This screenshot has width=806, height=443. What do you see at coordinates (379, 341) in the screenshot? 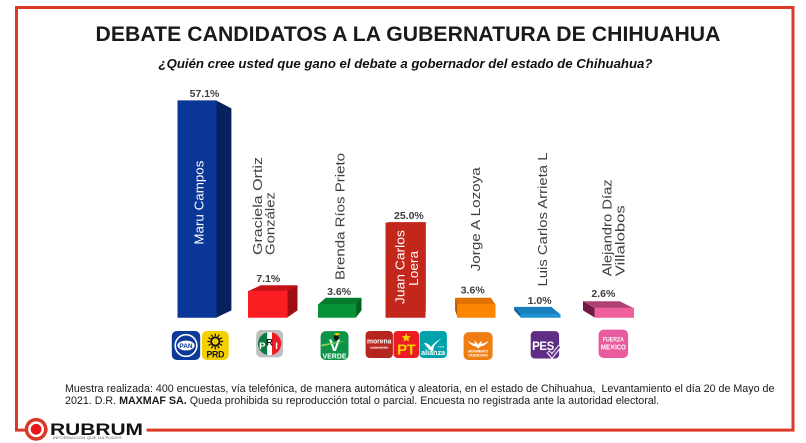
I see `svg-text: morena` at bounding box center [379, 341].